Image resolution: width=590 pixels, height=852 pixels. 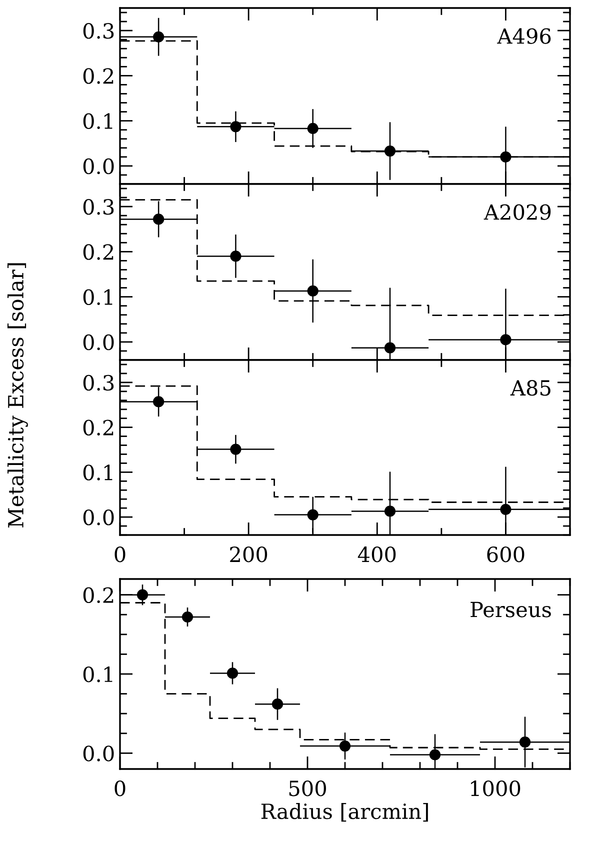 I want to click on annotation: A85, so click(x=530, y=388).